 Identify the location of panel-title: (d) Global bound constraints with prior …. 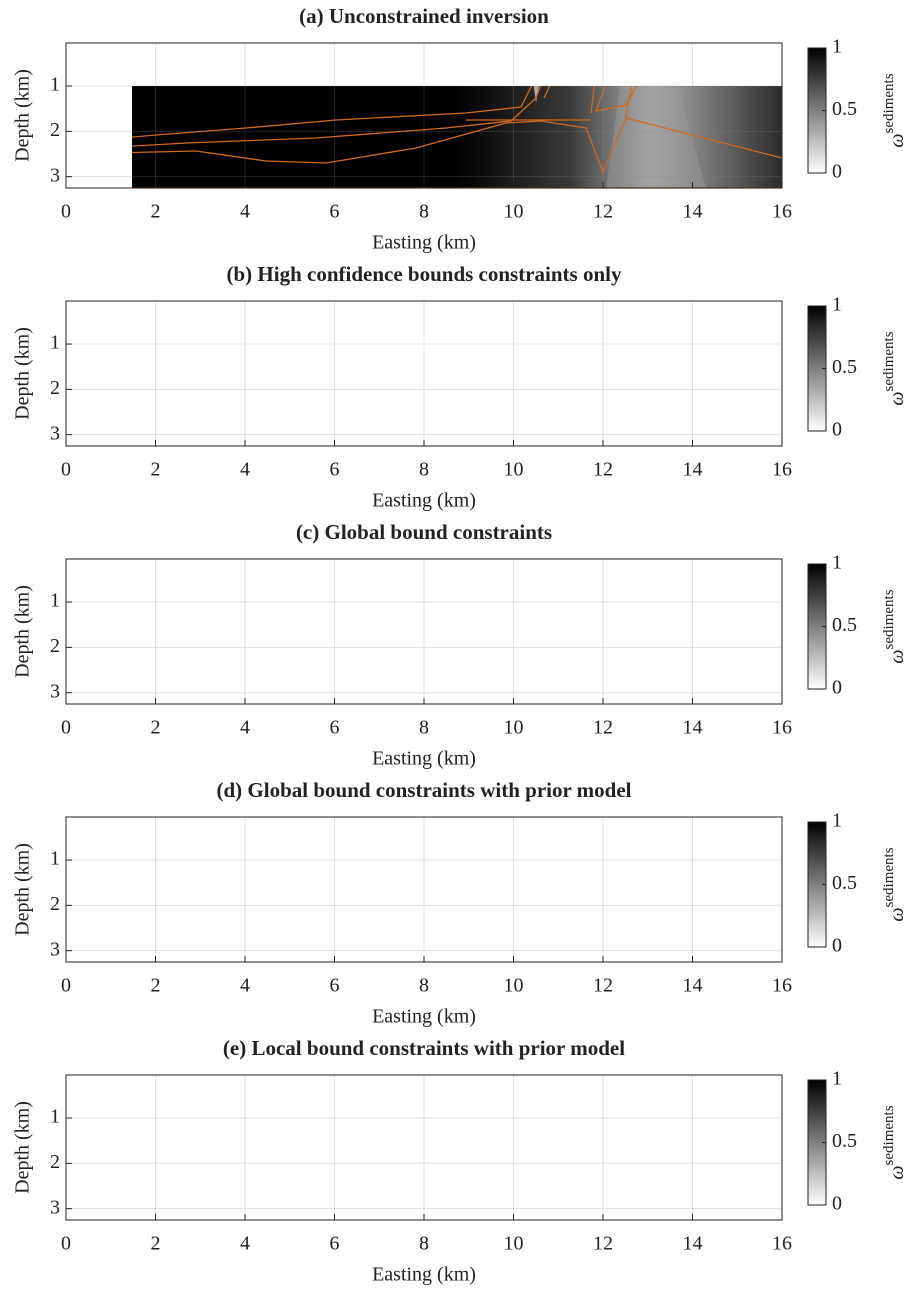
(423, 790).